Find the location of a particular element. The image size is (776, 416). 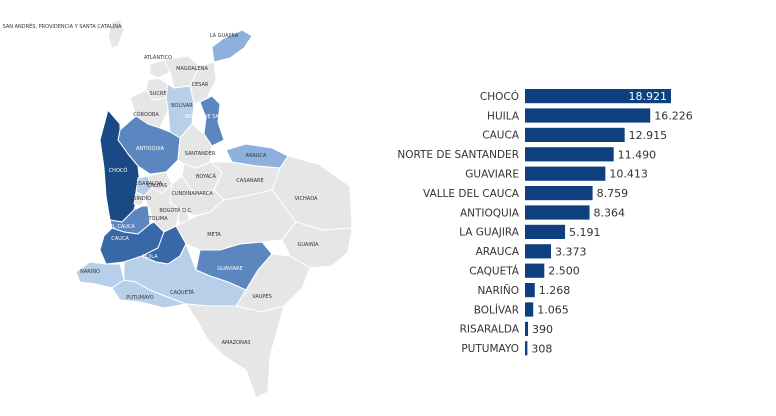

region-label-casanare: CASANARE is located at coordinates (249, 181).